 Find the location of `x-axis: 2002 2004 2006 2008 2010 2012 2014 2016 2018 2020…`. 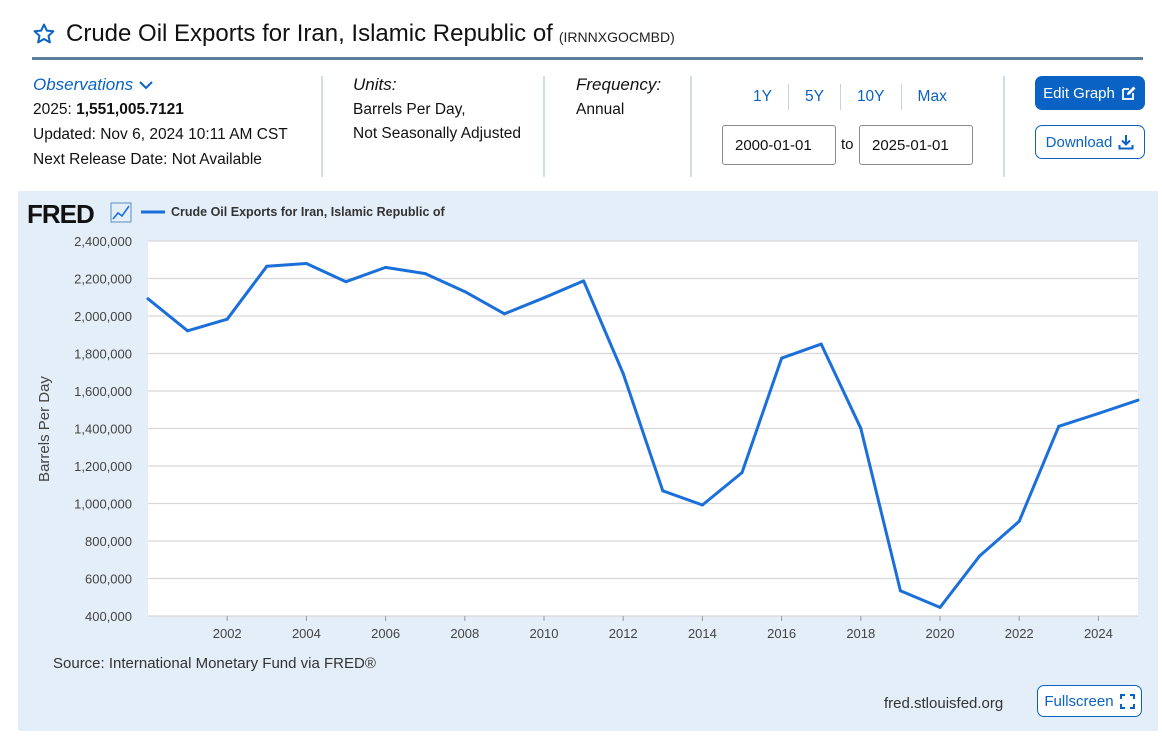

x-axis: 2002 2004 2006 2008 2010 2012 2014 2016 2018 2020… is located at coordinates (663, 628).